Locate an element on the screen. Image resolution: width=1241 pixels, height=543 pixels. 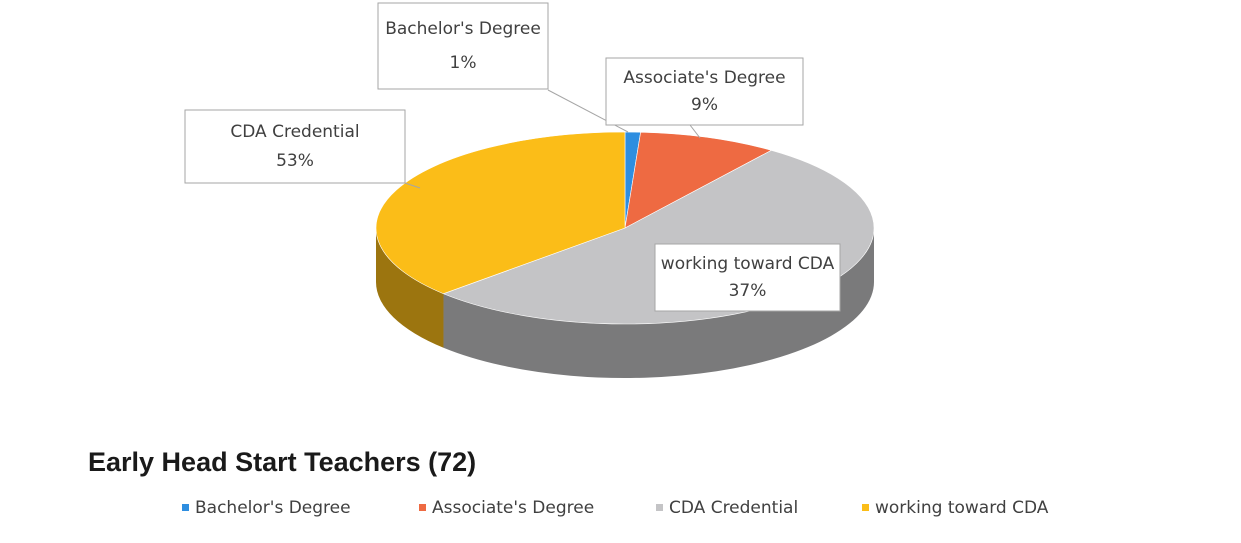
chart-title: Early Head Start Teachers (72) is located at coordinates (282, 462).